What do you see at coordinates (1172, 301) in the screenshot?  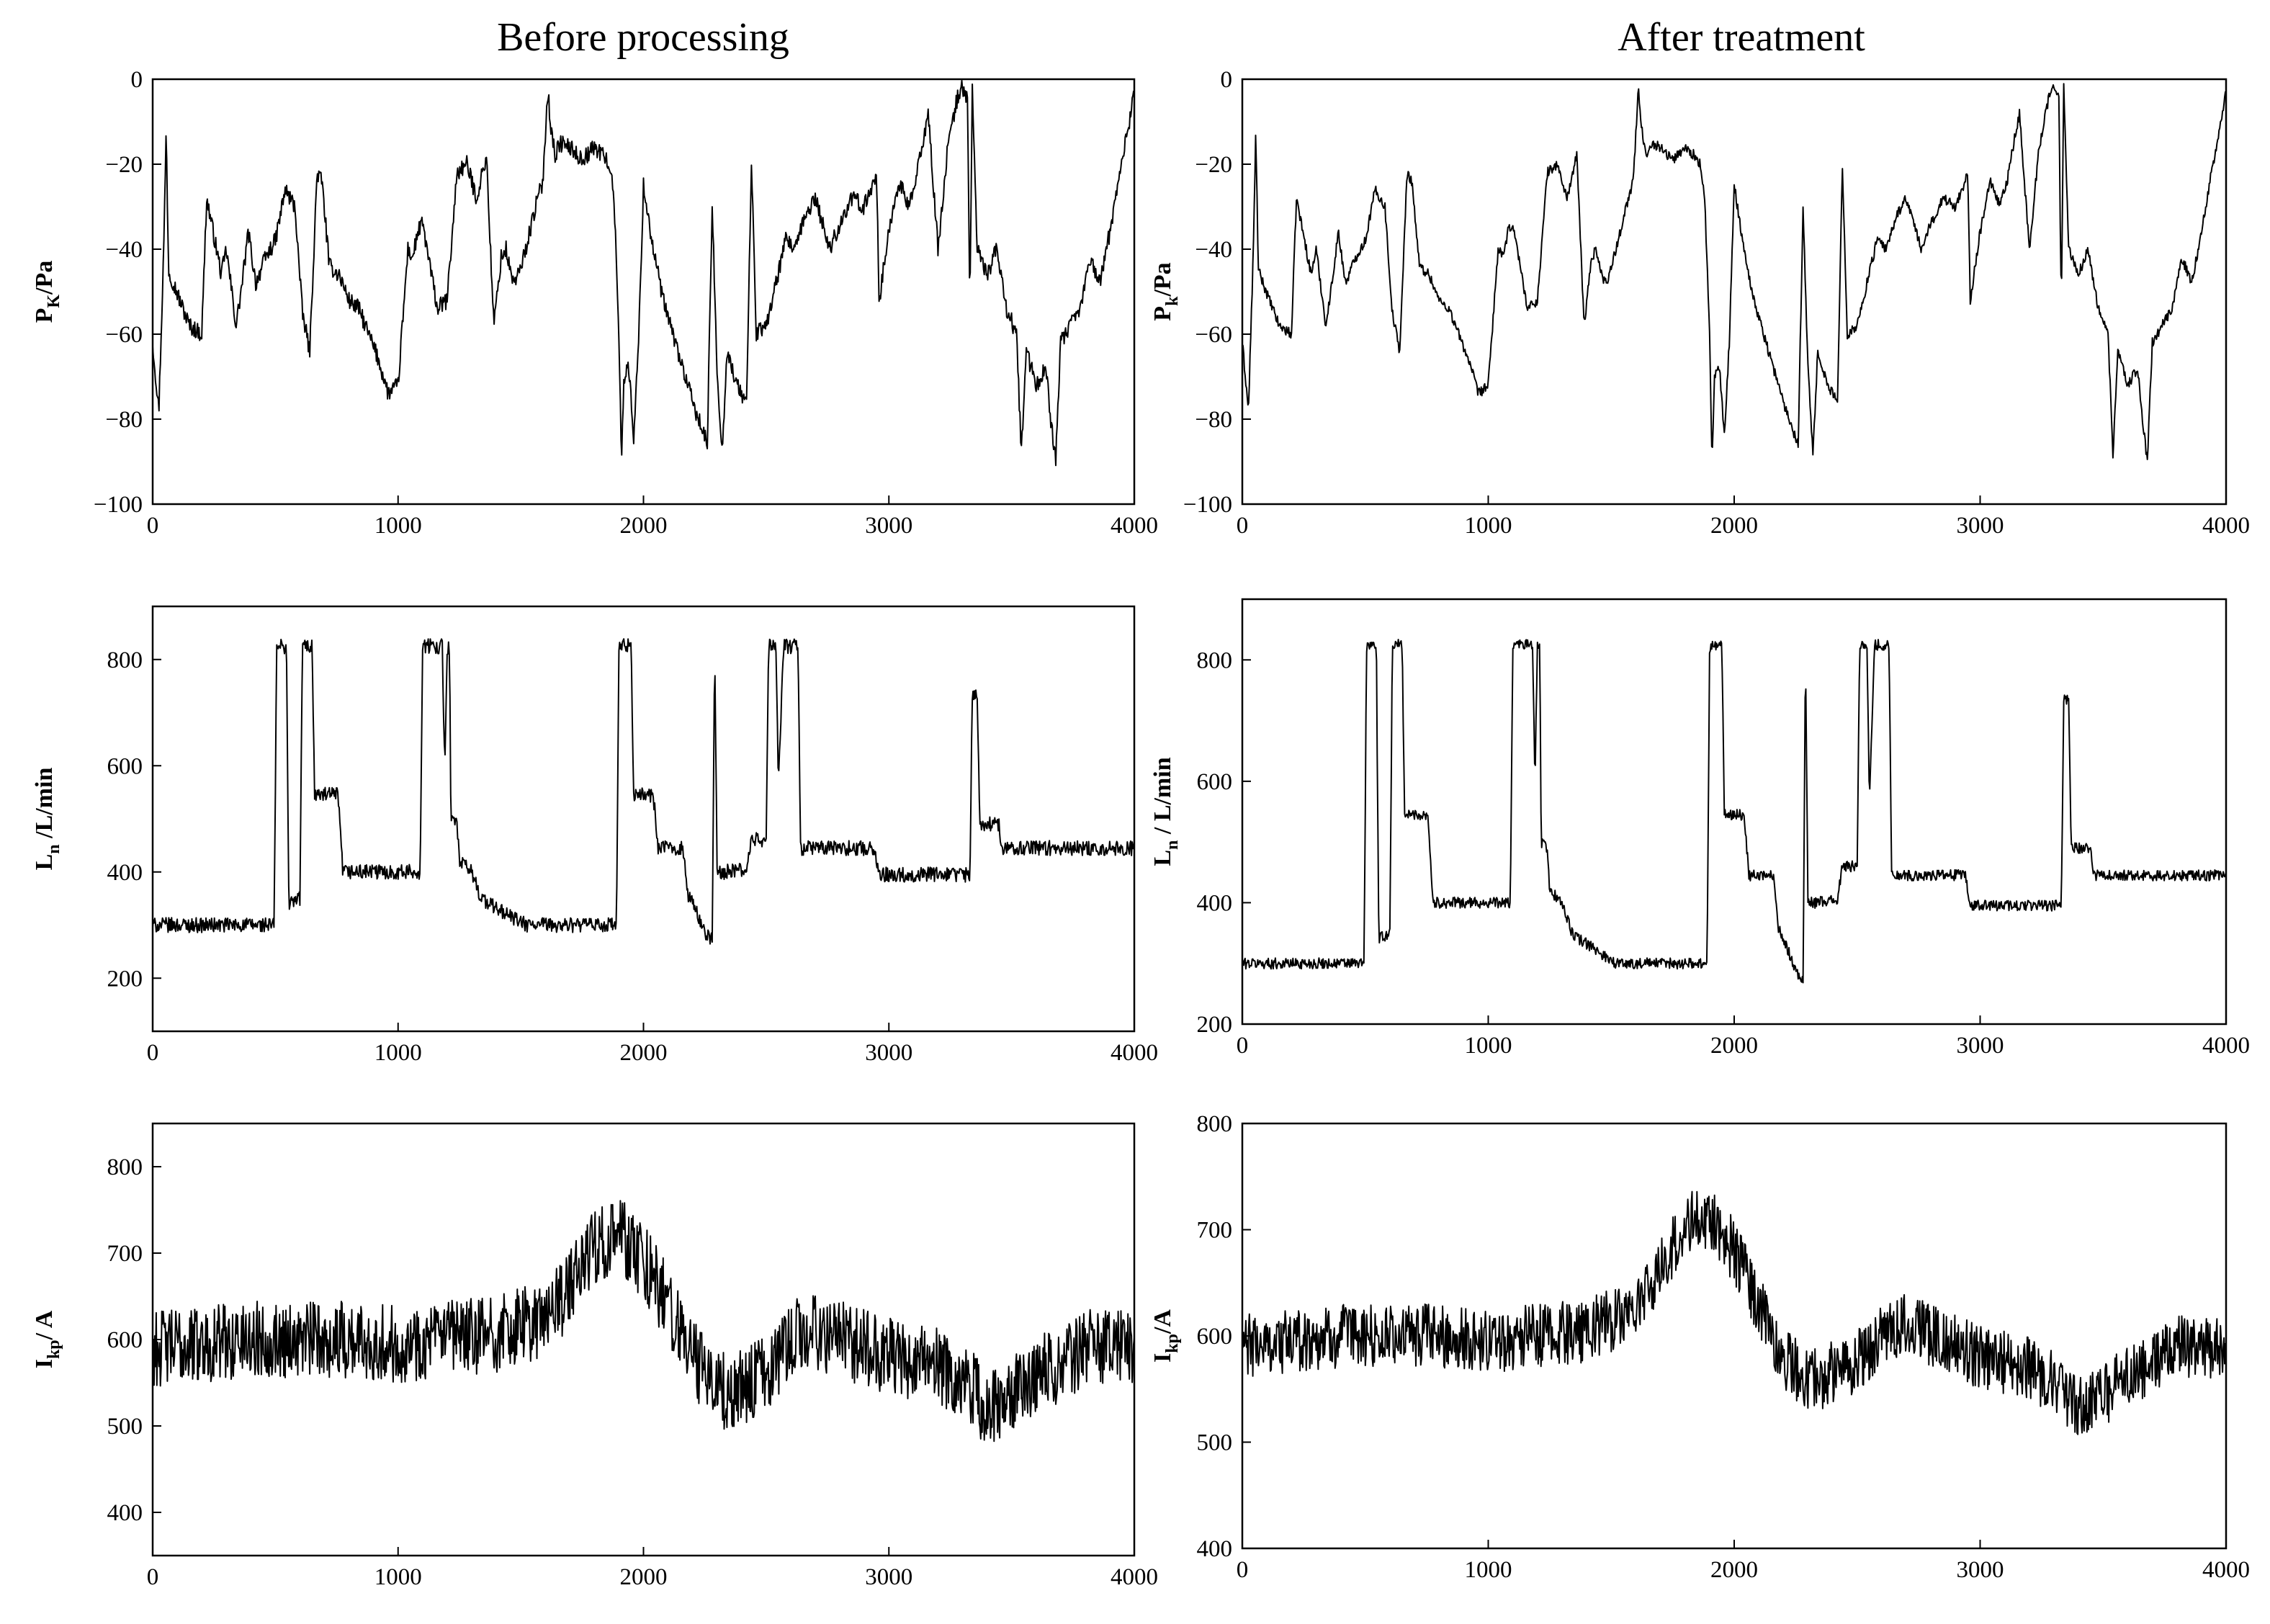 I see `y-axis-label-sub: k` at bounding box center [1172, 301].